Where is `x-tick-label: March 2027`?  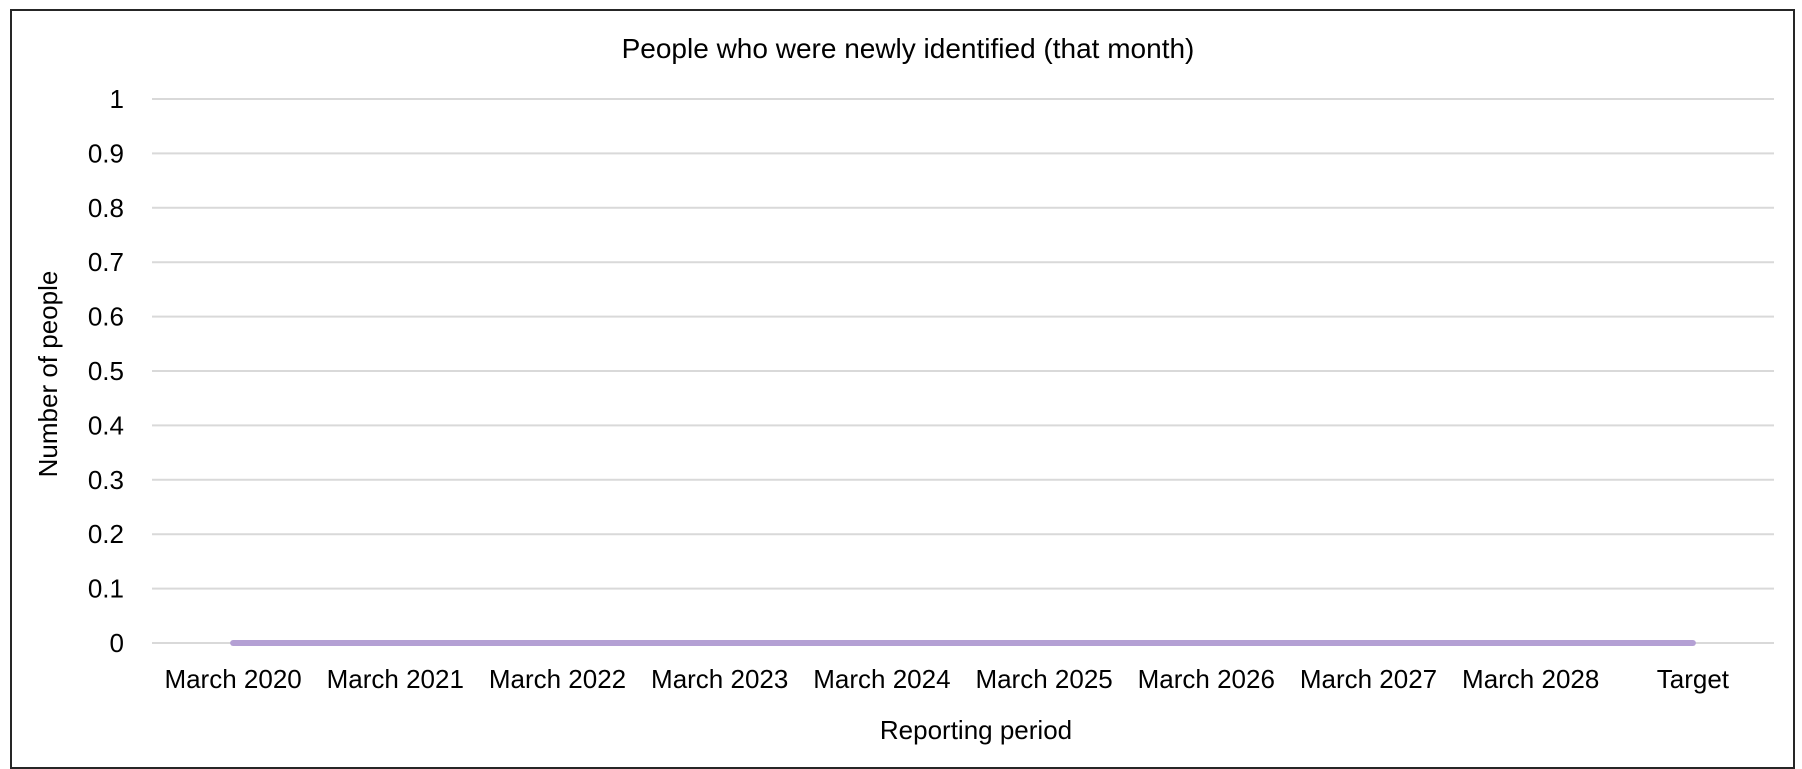
x-tick-label: March 2027 is located at coordinates (1368, 679).